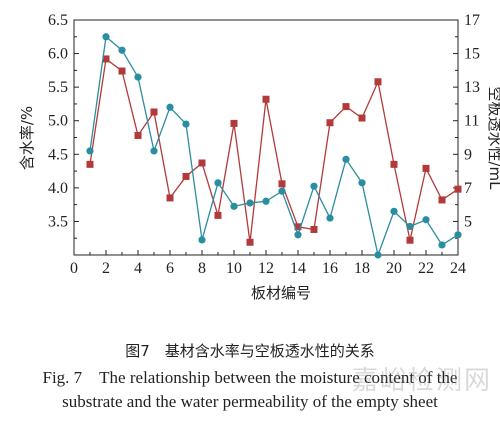 The image size is (500, 422). I want to click on right-tick-label: 11, so click(471, 121).